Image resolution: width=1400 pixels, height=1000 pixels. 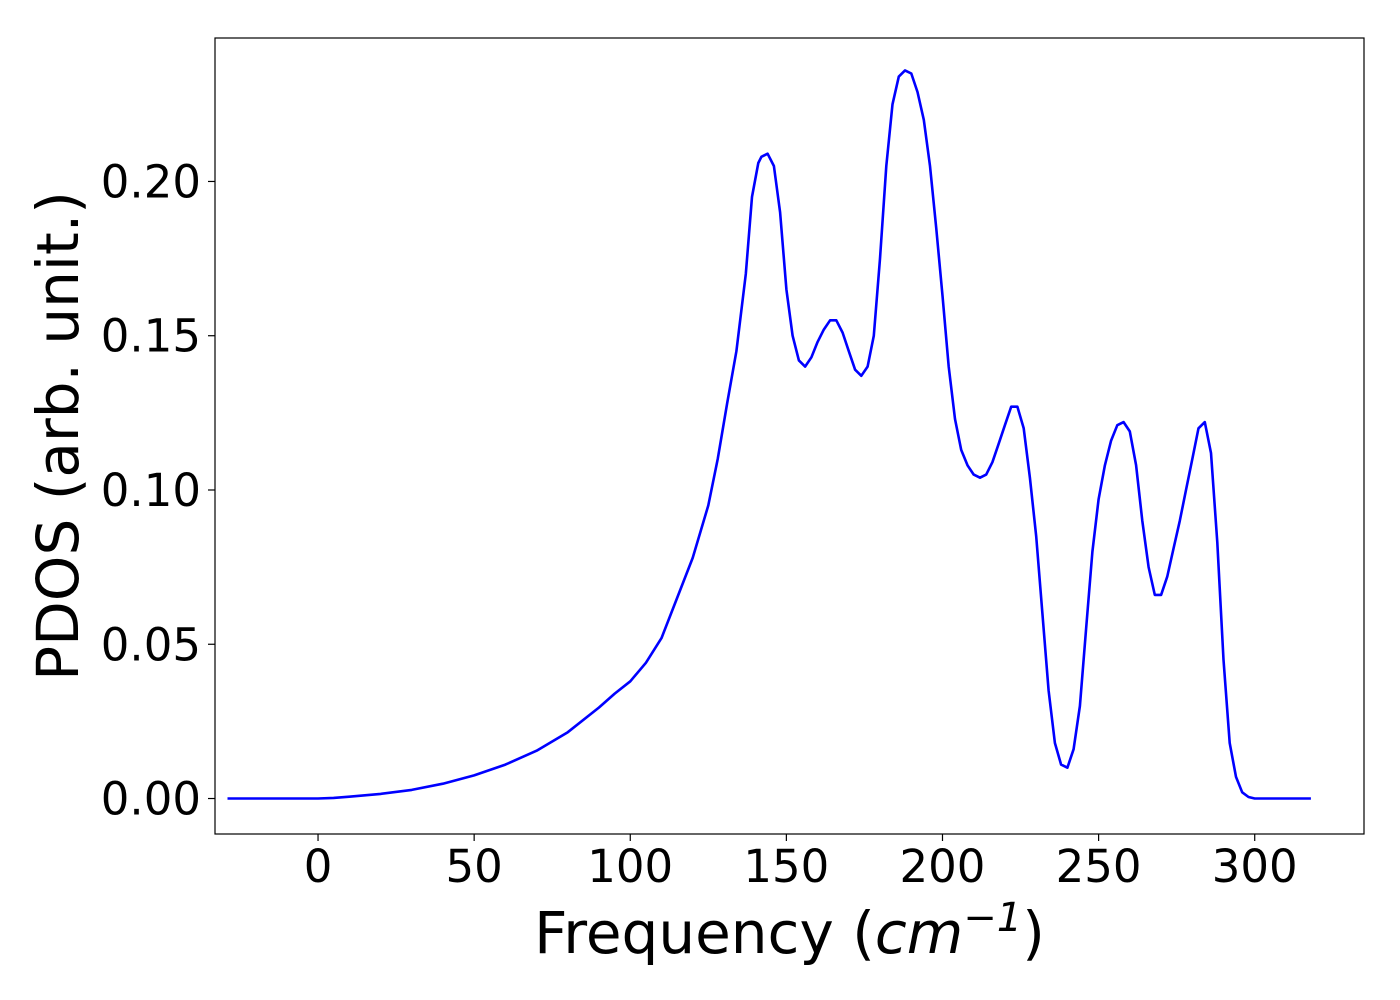 I want to click on x-tick-label: 100, so click(x=630, y=866).